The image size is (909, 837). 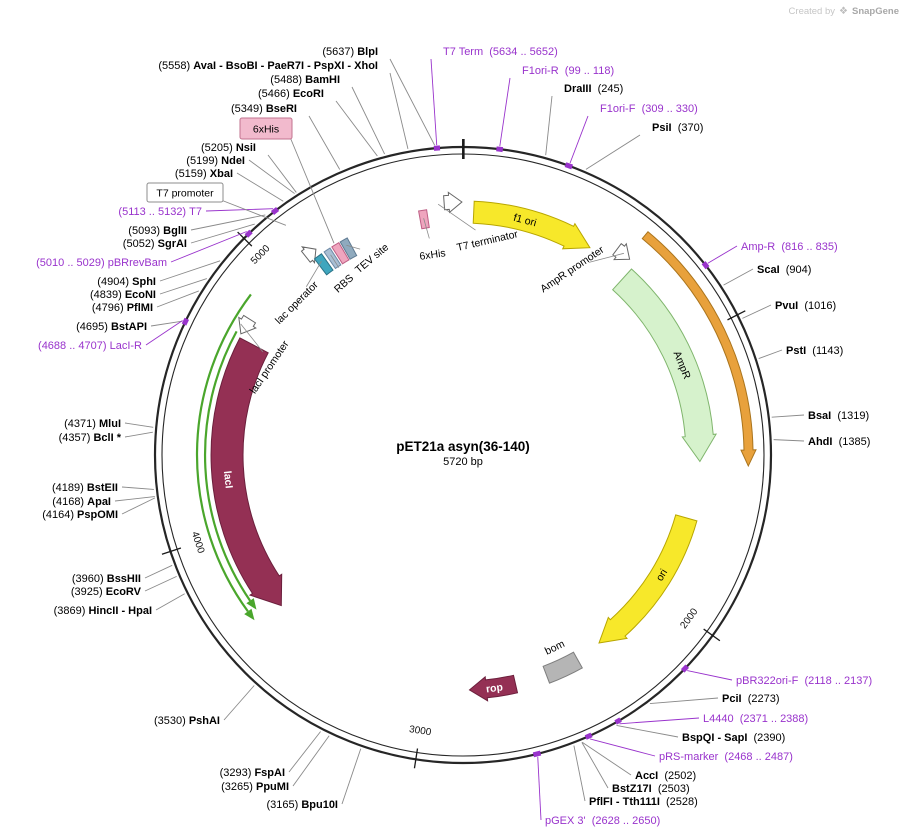 I want to click on site-label-apai: (4168) ApaI, so click(x=81, y=502).